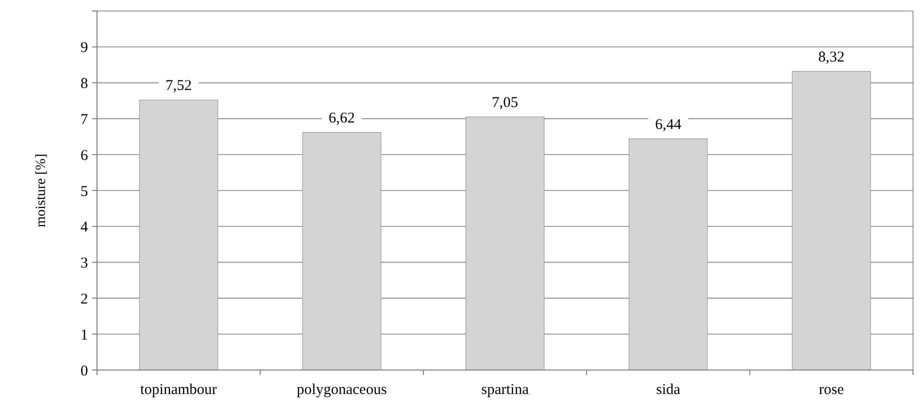 The width and height of the screenshot is (921, 405). What do you see at coordinates (831, 57) in the screenshot?
I see `data-label: 8,32` at bounding box center [831, 57].